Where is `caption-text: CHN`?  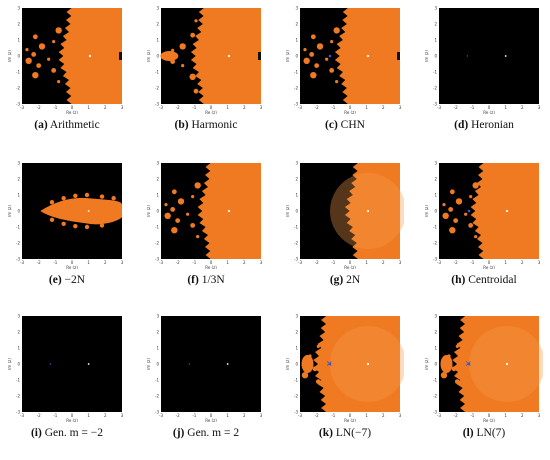
caption-text: CHN is located at coordinates (351, 125).